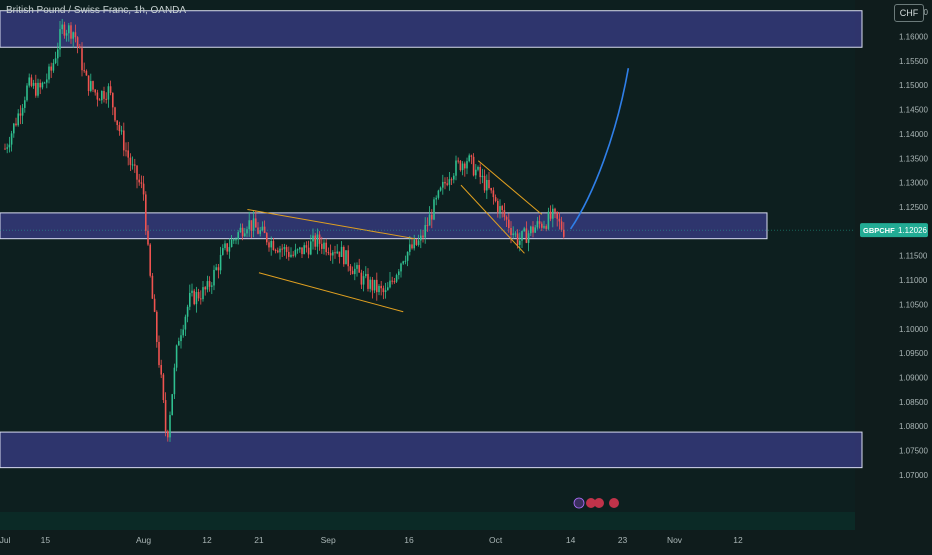 The image size is (932, 555). I want to click on projection-curve, so click(599, 149).